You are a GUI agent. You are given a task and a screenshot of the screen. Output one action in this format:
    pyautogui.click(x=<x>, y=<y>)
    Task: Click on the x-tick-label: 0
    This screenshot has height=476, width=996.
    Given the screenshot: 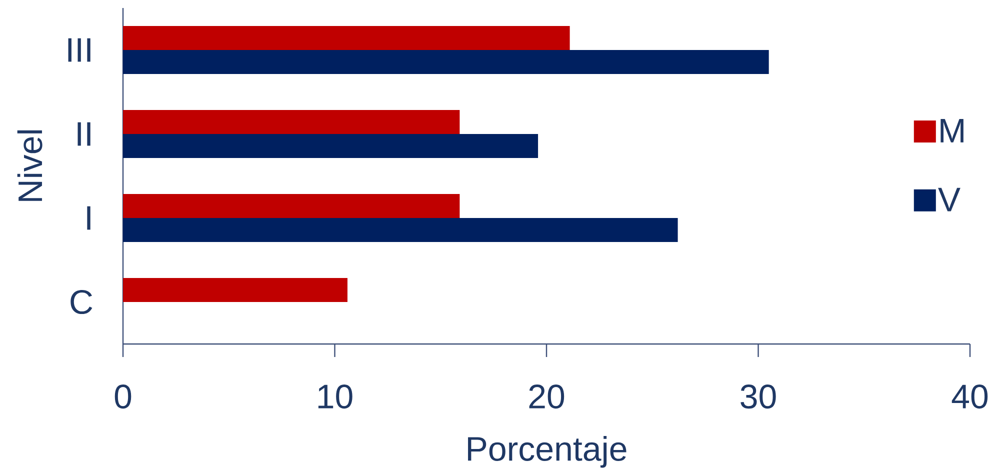 What is the action you would take?
    pyautogui.click(x=123, y=396)
    